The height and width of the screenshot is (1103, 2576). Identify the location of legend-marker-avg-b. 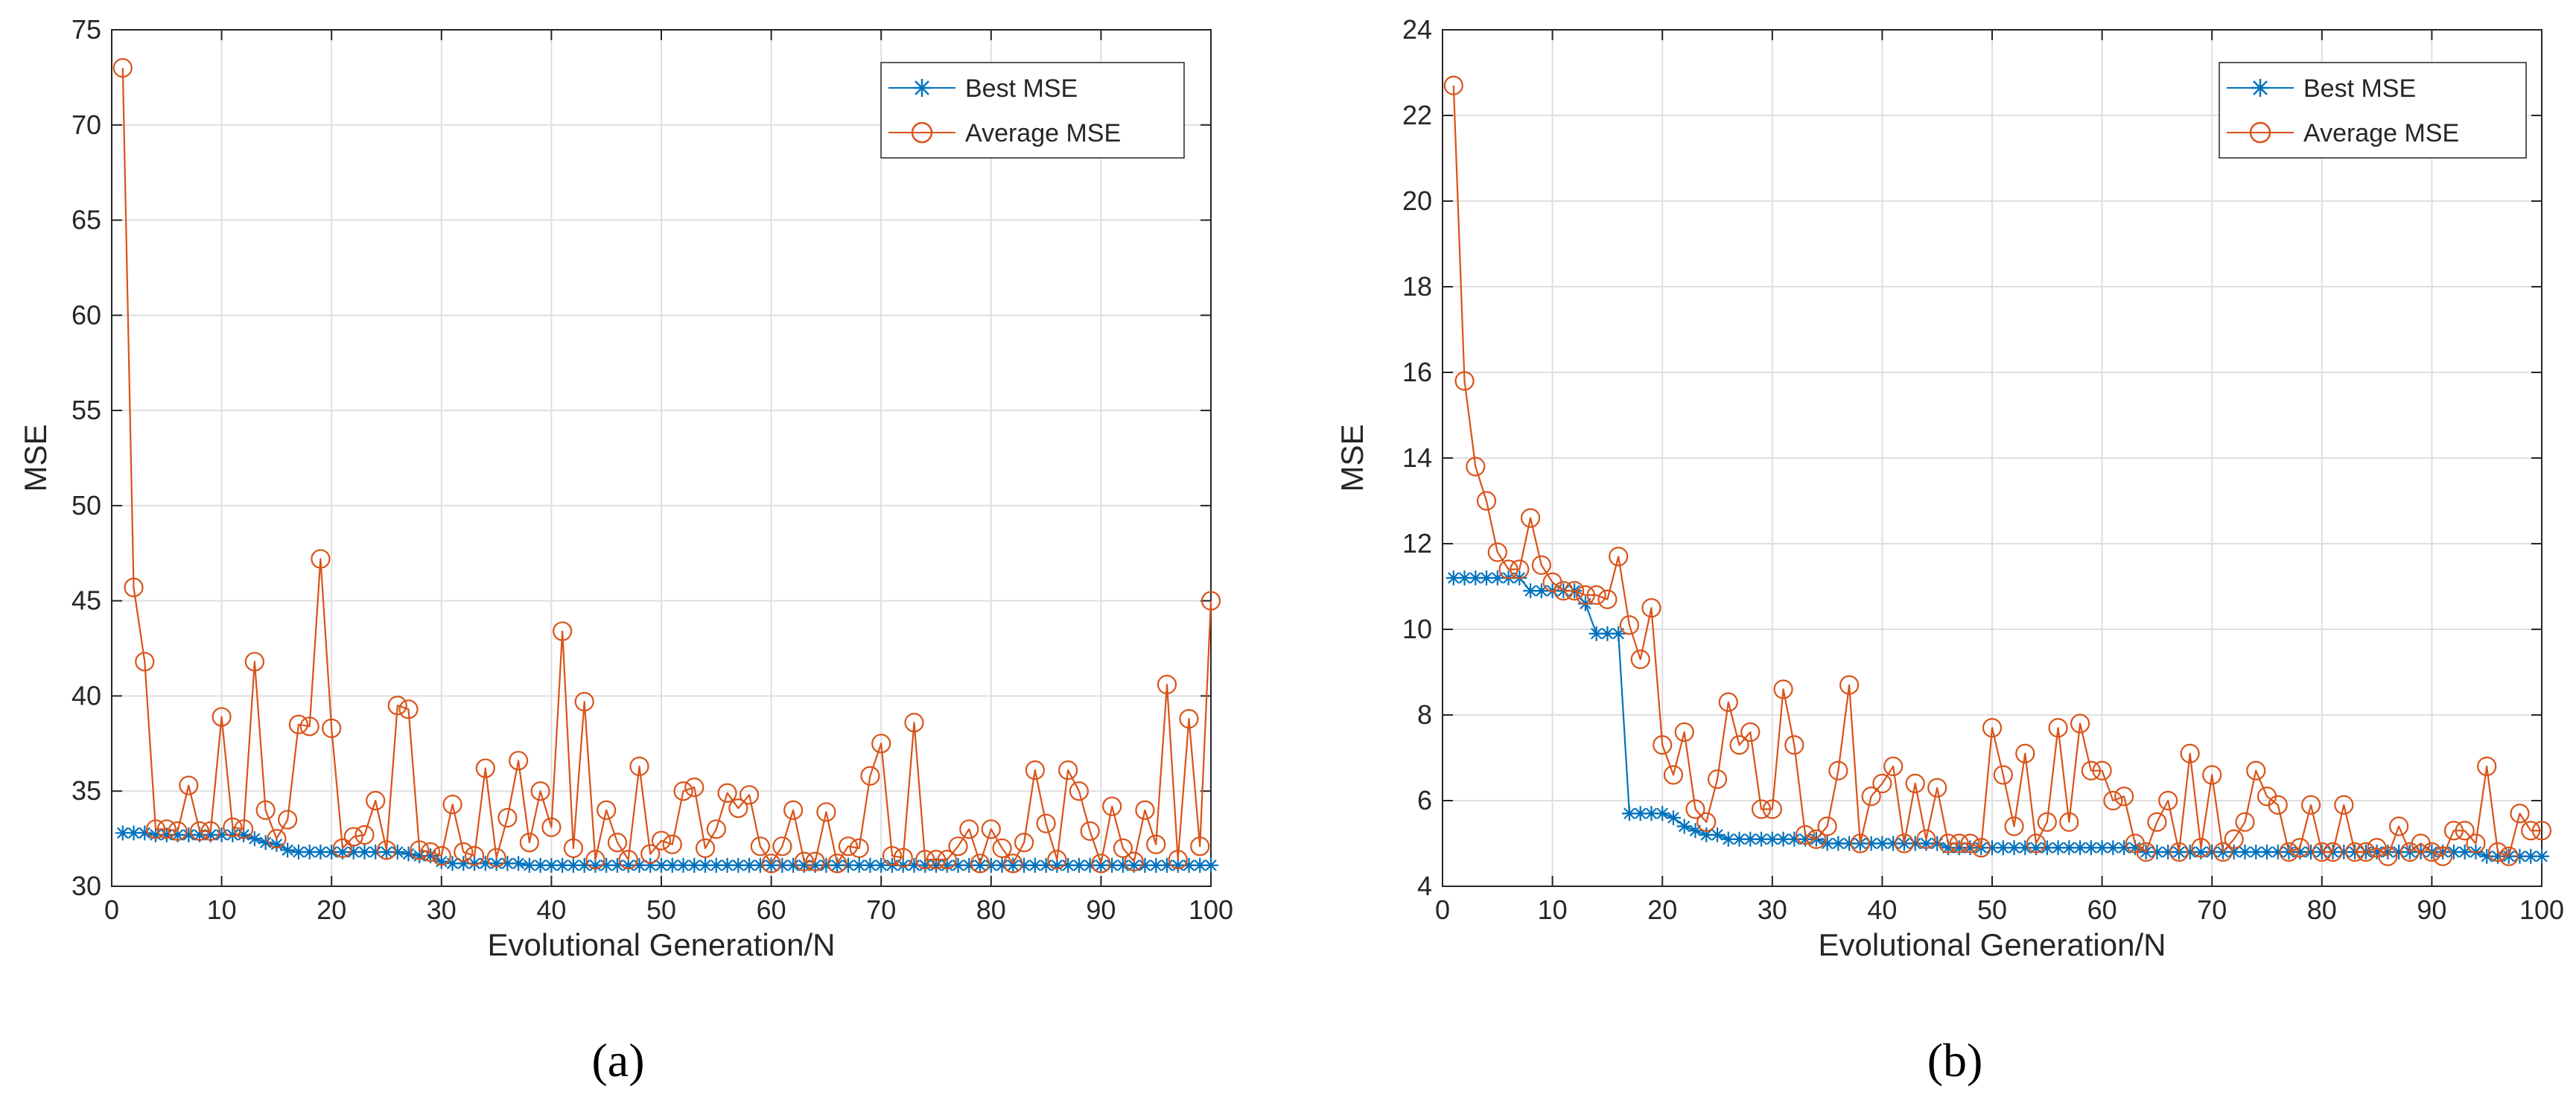
(2260, 132).